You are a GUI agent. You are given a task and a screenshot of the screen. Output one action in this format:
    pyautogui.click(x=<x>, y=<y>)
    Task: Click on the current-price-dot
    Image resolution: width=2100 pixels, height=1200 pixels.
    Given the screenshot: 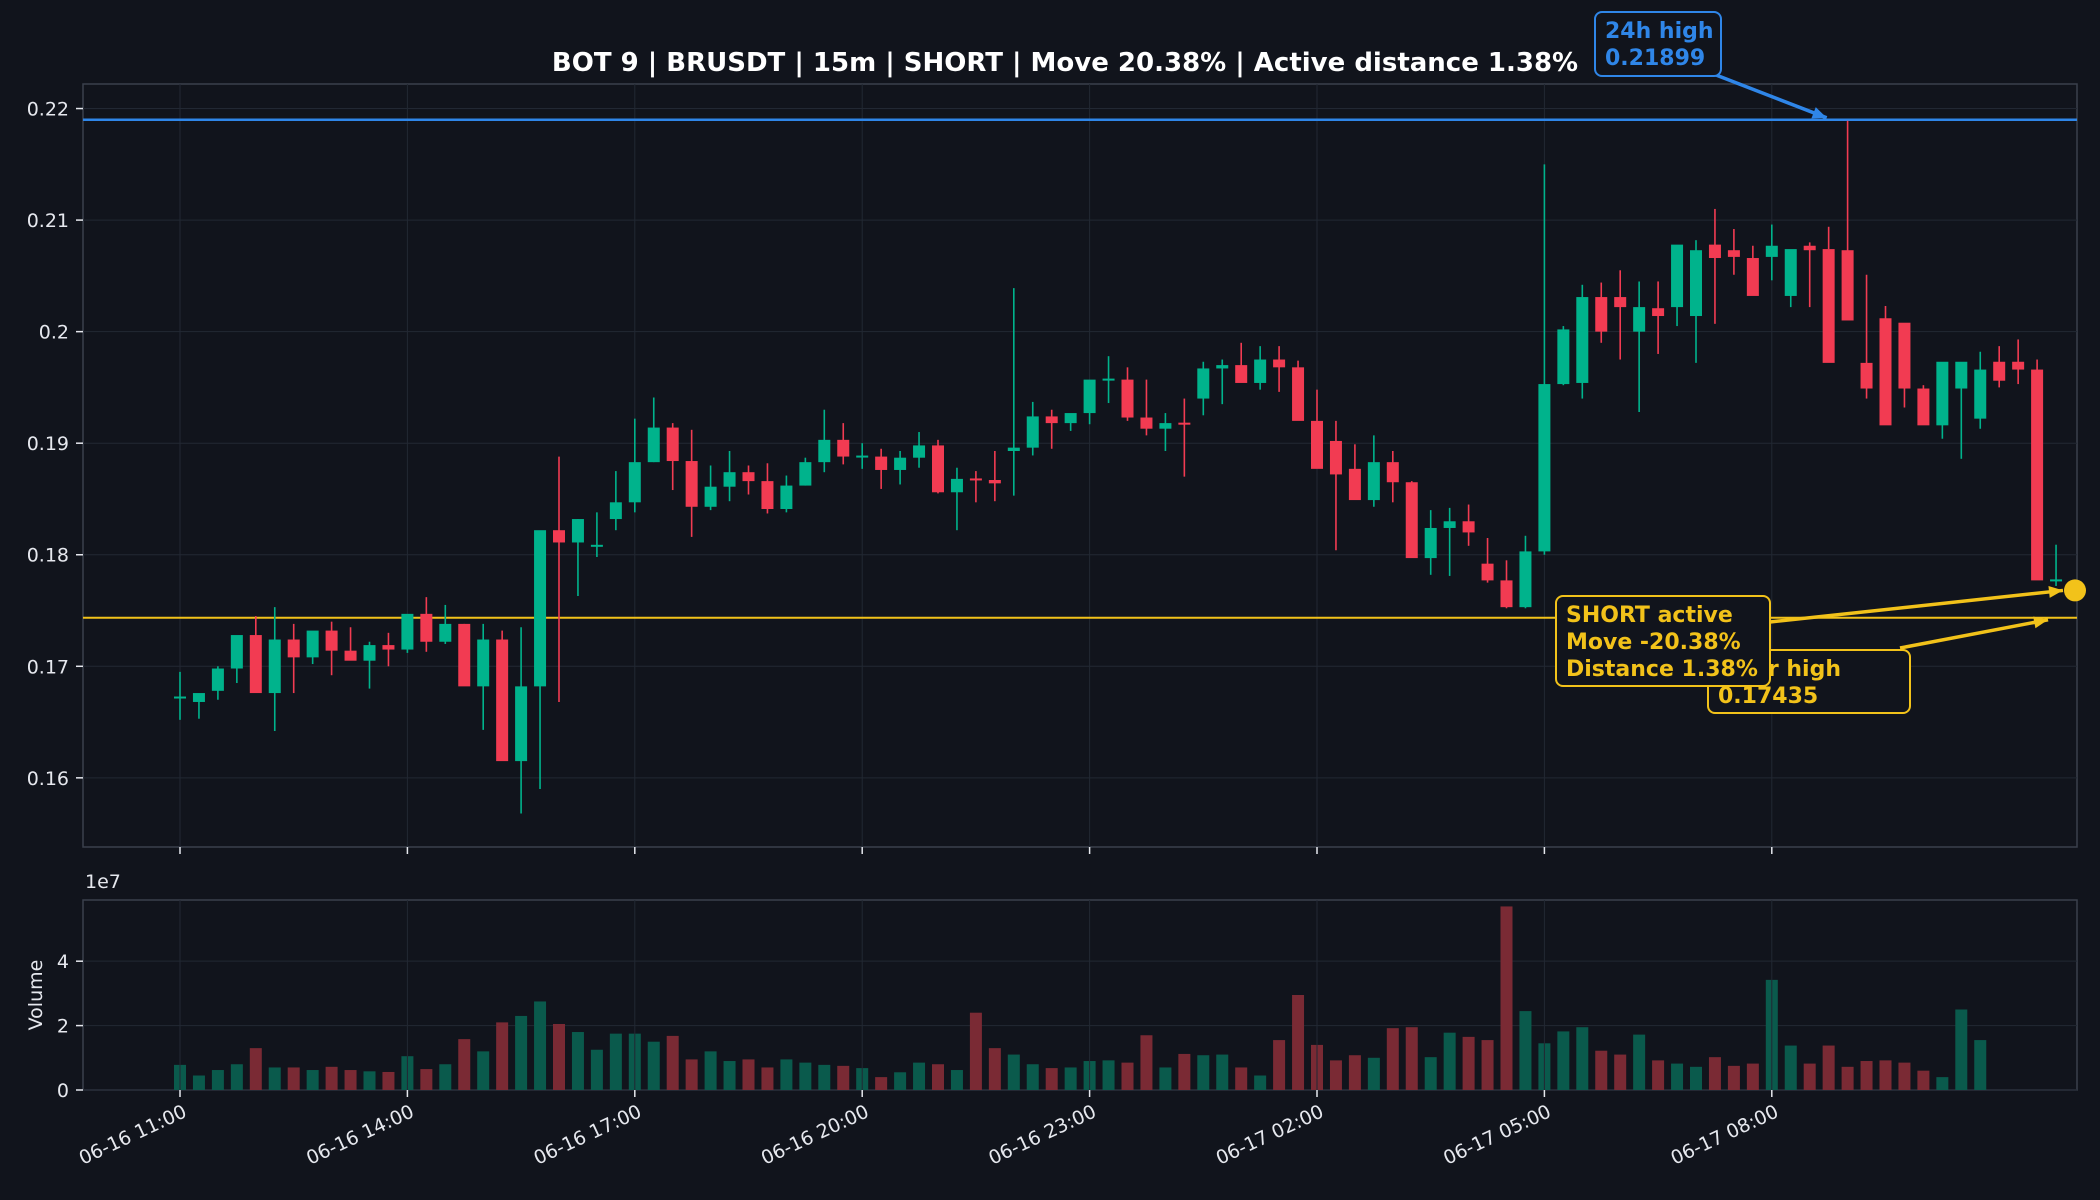 What is the action you would take?
    pyautogui.click(x=2075, y=590)
    